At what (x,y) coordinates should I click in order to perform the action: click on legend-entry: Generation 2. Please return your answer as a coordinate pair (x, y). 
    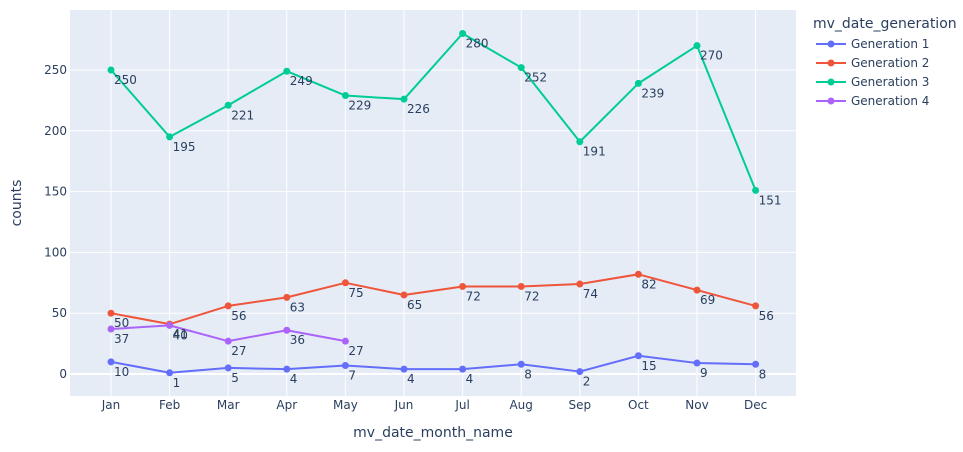
    Looking at the image, I should click on (890, 63).